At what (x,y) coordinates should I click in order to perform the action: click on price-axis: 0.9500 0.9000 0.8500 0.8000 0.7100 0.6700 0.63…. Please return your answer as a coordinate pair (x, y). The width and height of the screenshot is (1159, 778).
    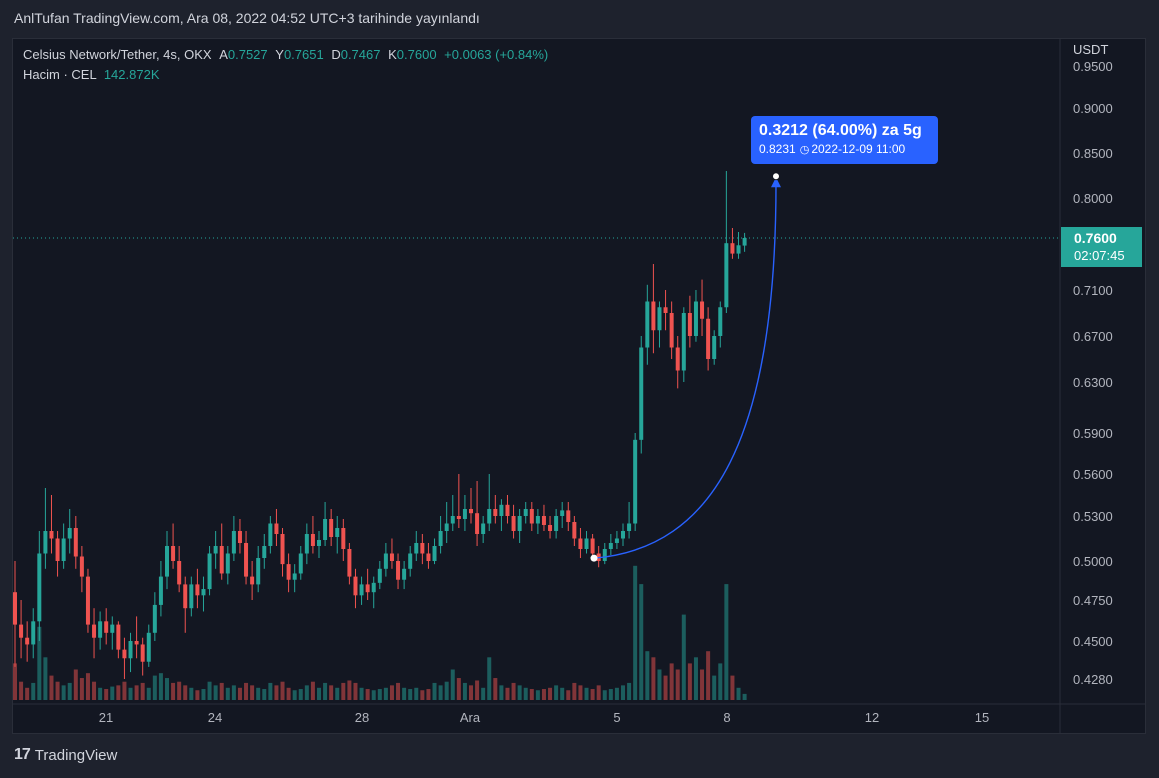
    Looking at the image, I should click on (1093, 373).